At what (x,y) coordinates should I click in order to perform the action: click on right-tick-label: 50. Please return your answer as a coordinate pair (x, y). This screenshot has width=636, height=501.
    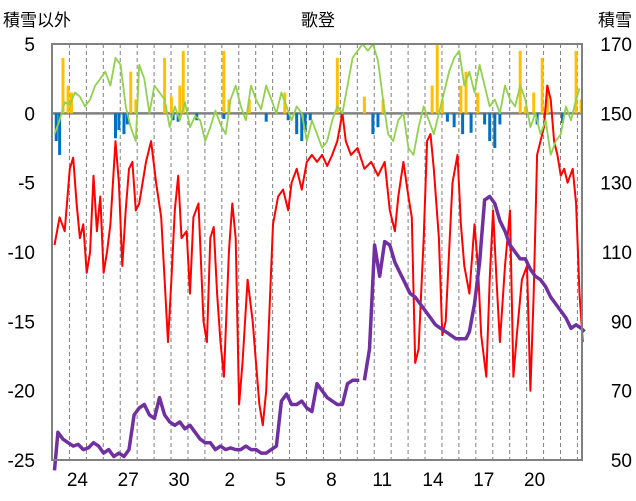
    Looking at the image, I should click on (621, 461).